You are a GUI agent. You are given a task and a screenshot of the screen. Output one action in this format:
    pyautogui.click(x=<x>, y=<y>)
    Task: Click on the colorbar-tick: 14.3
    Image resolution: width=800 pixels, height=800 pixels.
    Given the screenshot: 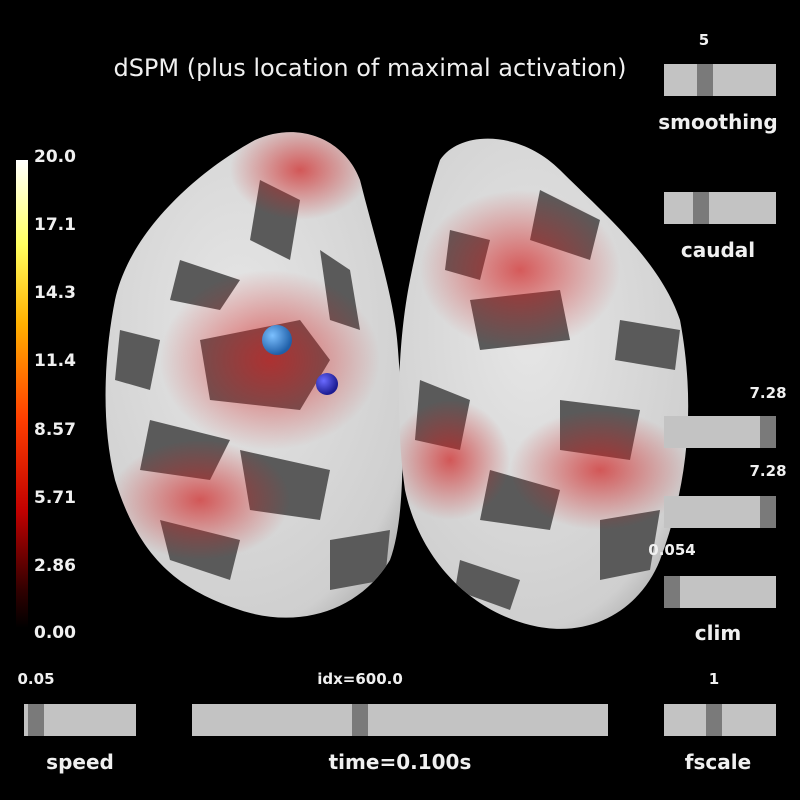 What is the action you would take?
    pyautogui.click(x=55, y=293)
    